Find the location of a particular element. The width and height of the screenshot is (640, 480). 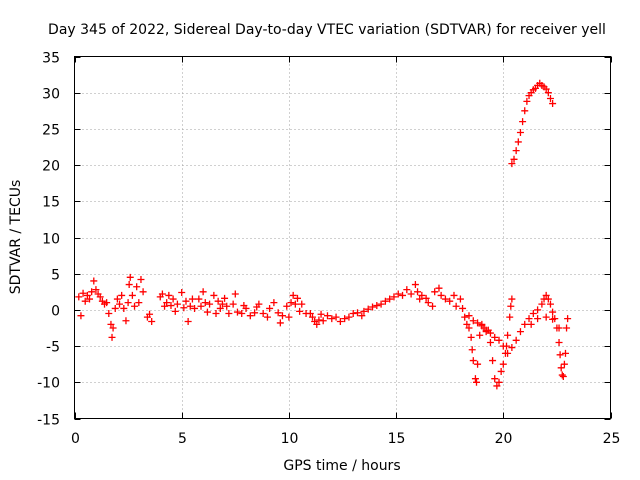

x-tick-label: 20 is located at coordinates (504, 439).